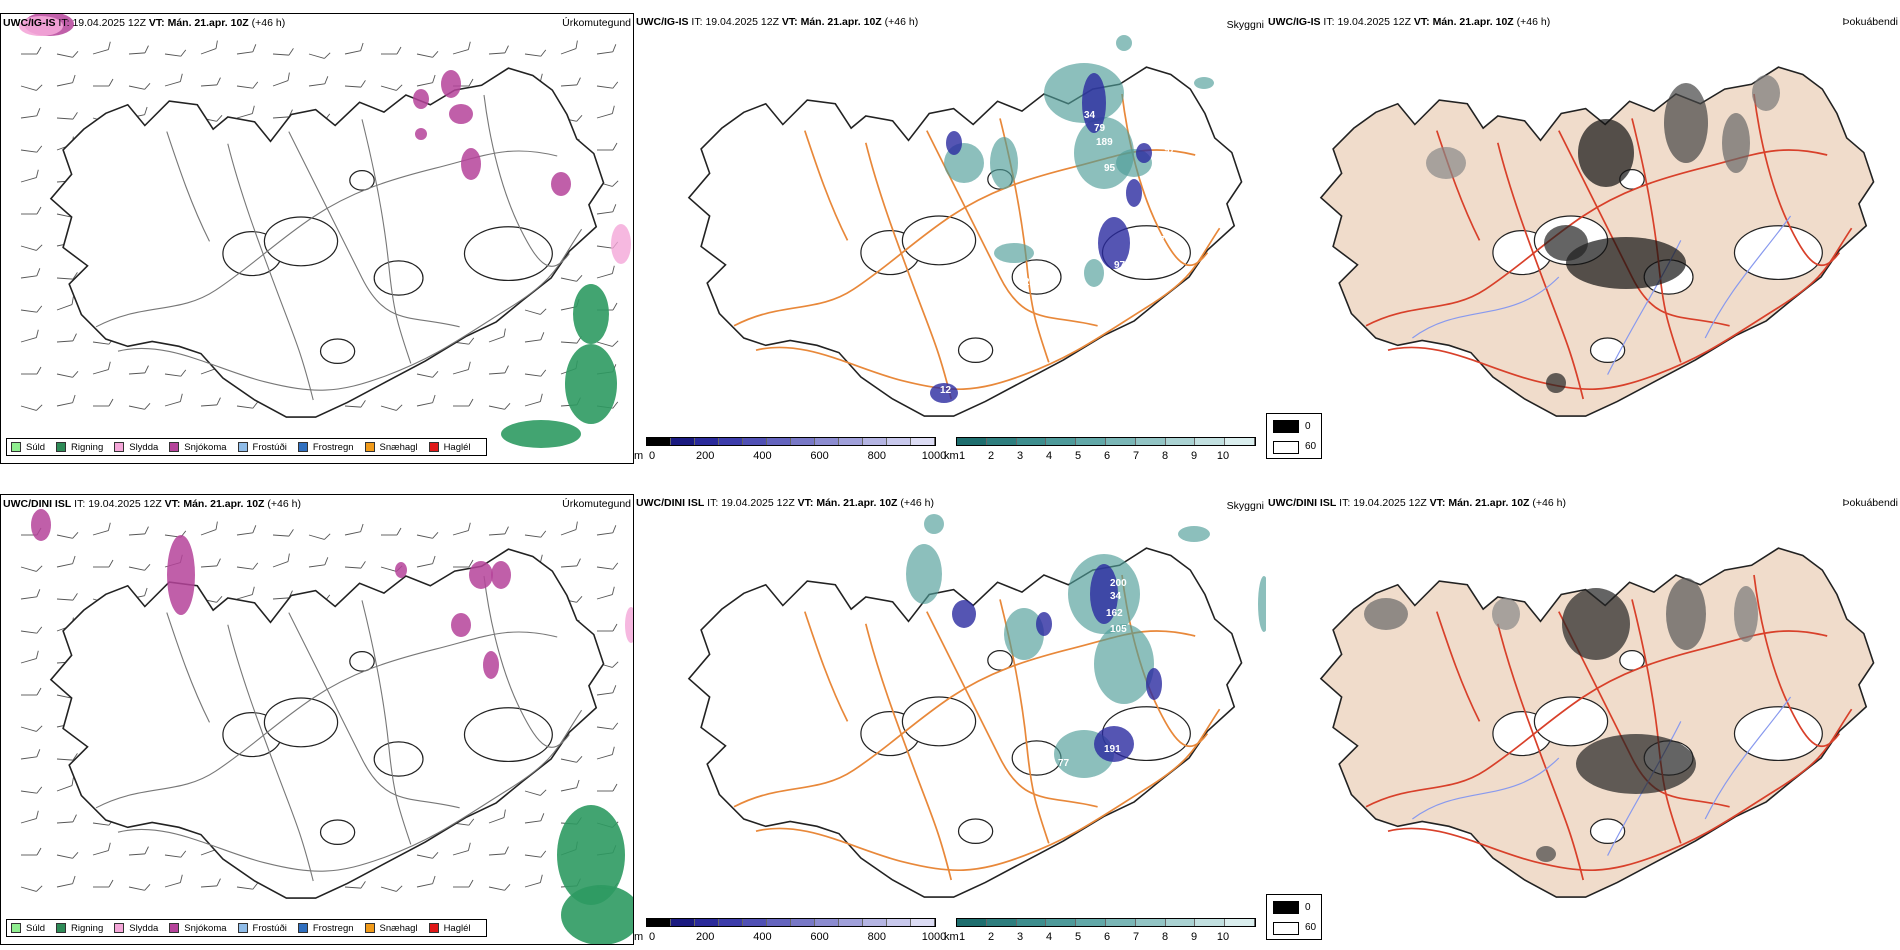 The width and height of the screenshot is (1900, 950). I want to click on precip-map-top, so click(325, 231).